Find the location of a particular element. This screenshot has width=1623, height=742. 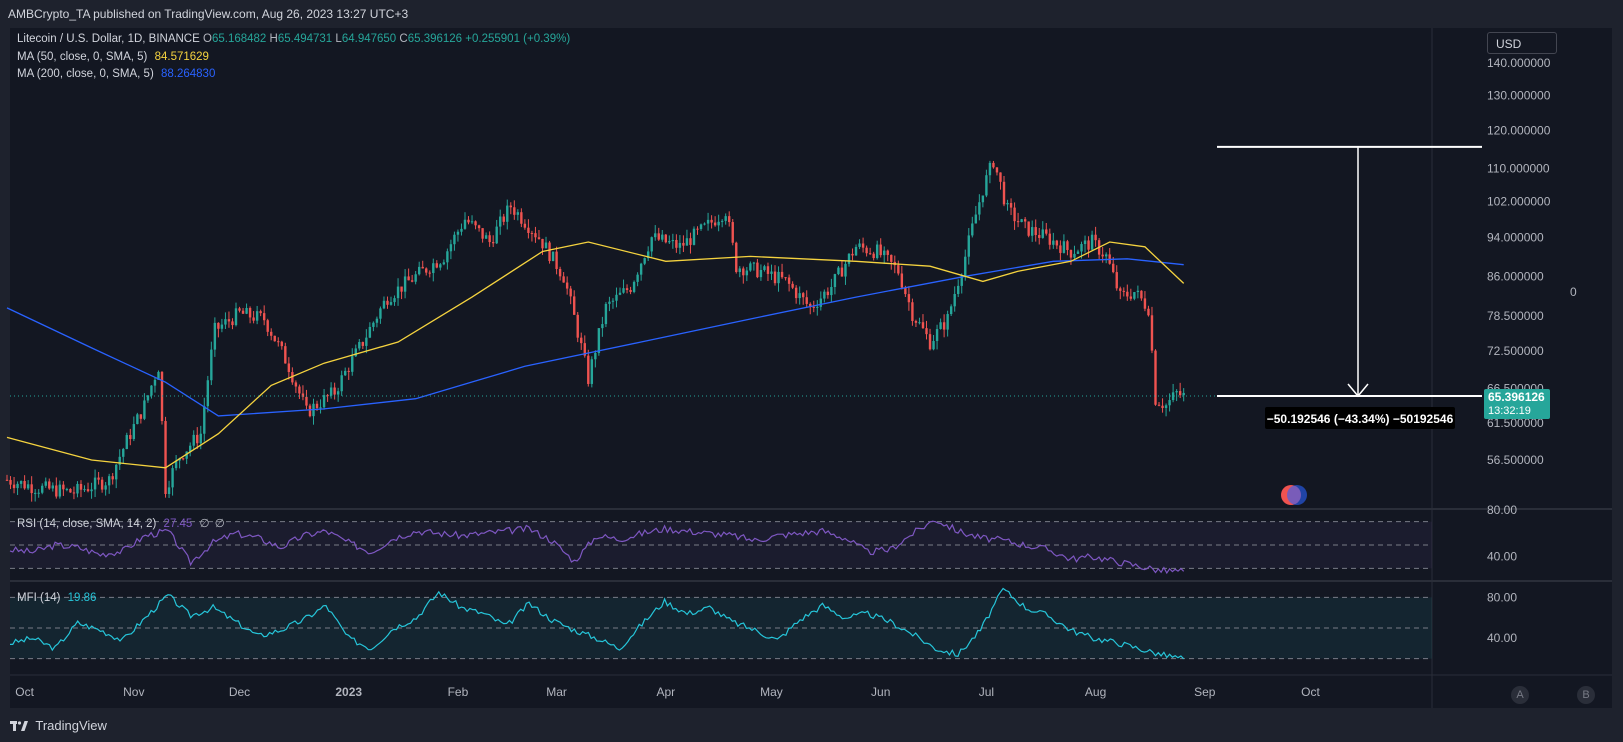

measure-arrow-icon is located at coordinates (1358, 390).